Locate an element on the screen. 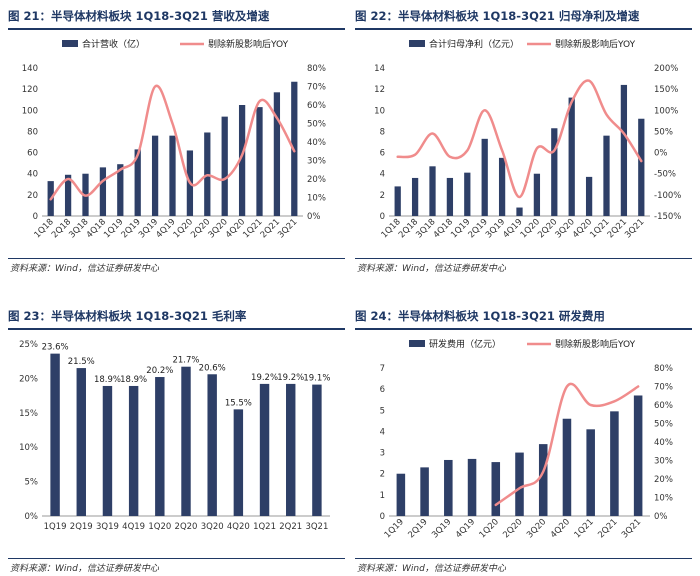 This screenshot has width=700, height=576. bar-data-label: 19.2% is located at coordinates (290, 378).